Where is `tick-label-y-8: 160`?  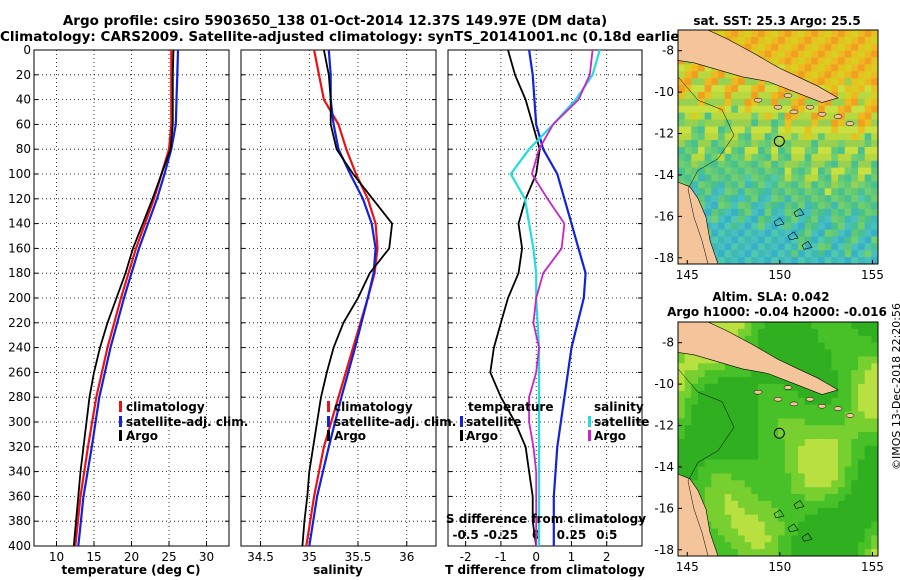 tick-label-y-8: 160 is located at coordinates (19, 248).